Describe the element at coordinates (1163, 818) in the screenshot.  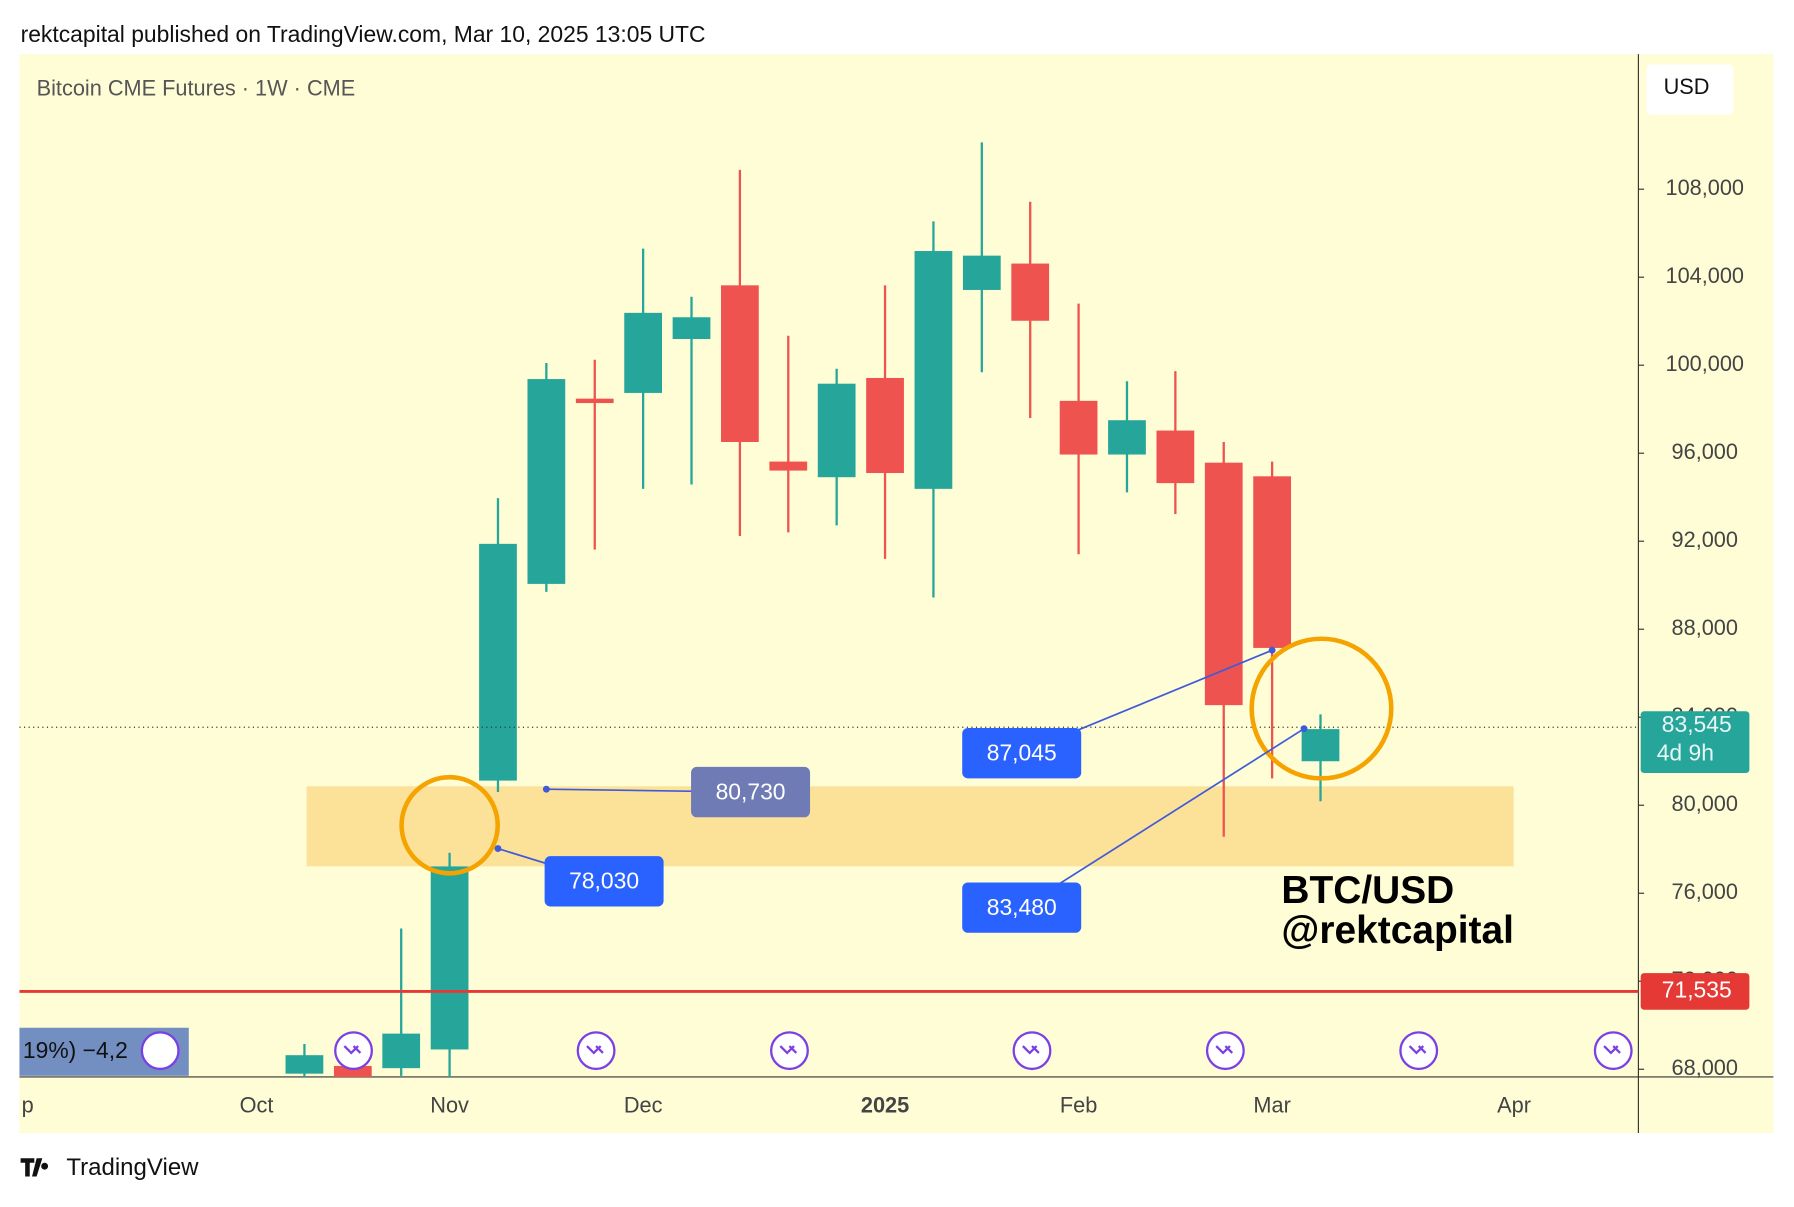
I see `annotation-connector` at that location.